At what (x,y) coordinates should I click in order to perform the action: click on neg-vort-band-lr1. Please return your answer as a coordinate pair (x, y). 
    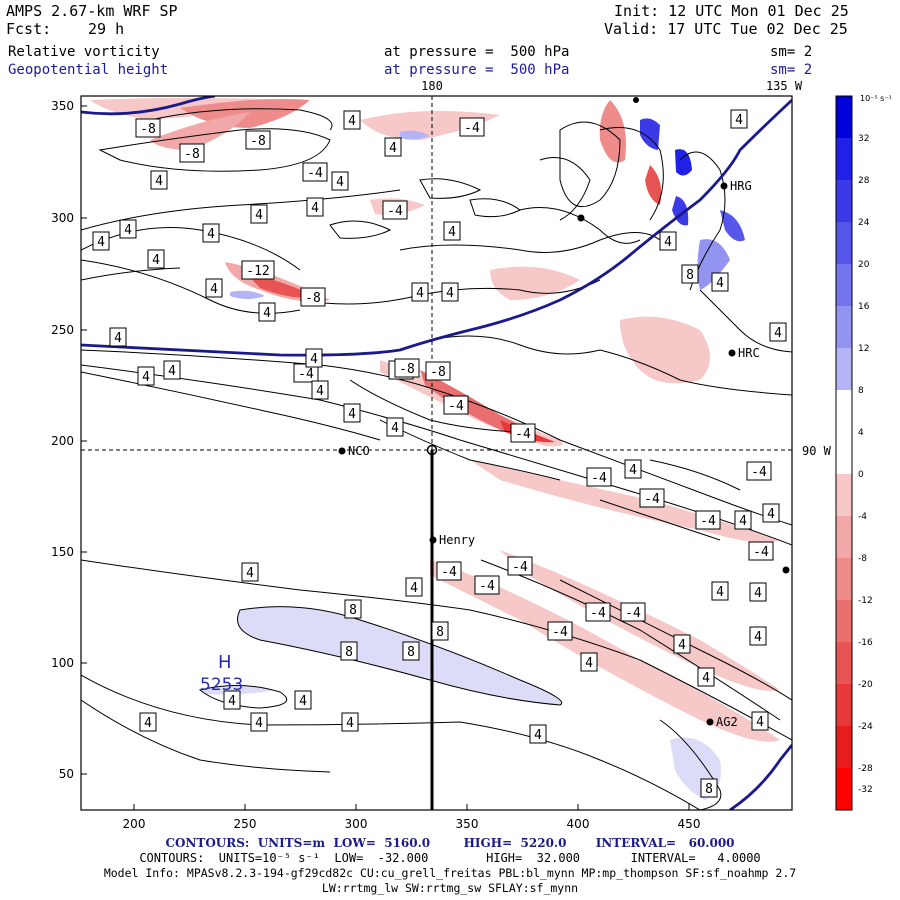
    Looking at the image, I should click on (605, 651).